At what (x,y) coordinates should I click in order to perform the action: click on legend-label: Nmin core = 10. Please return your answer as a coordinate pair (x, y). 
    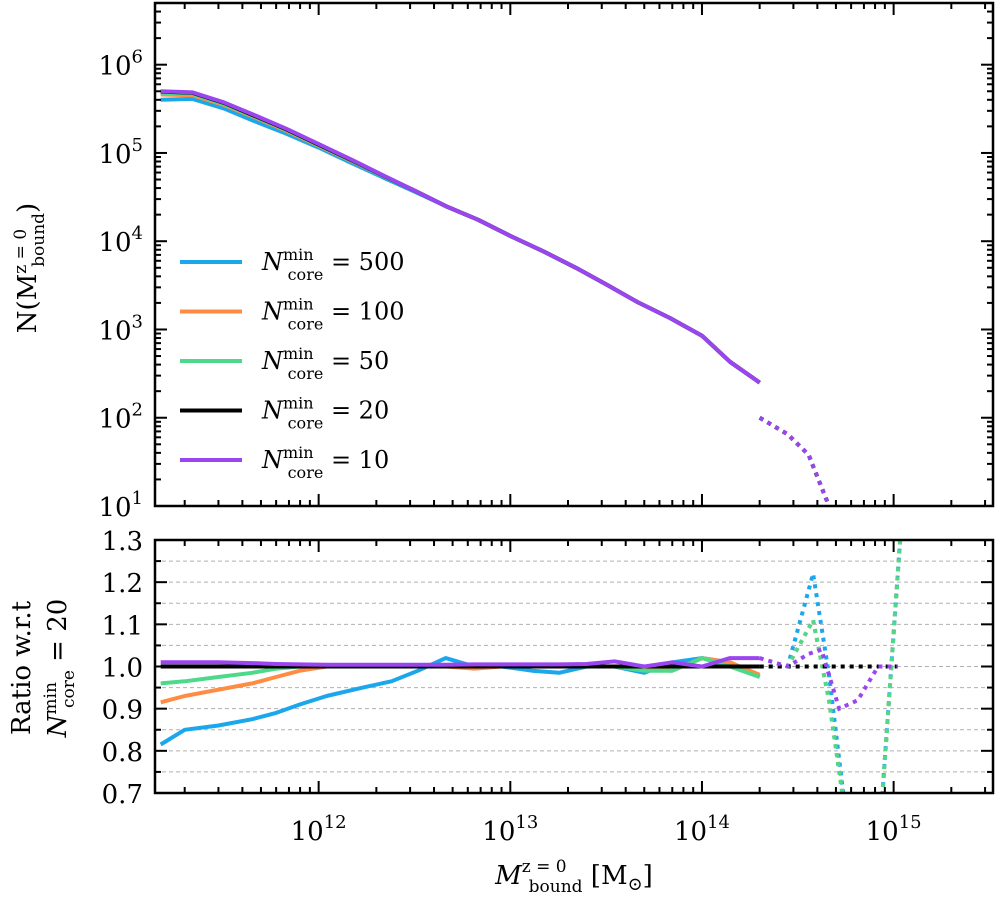
    Looking at the image, I should click on (325, 462).